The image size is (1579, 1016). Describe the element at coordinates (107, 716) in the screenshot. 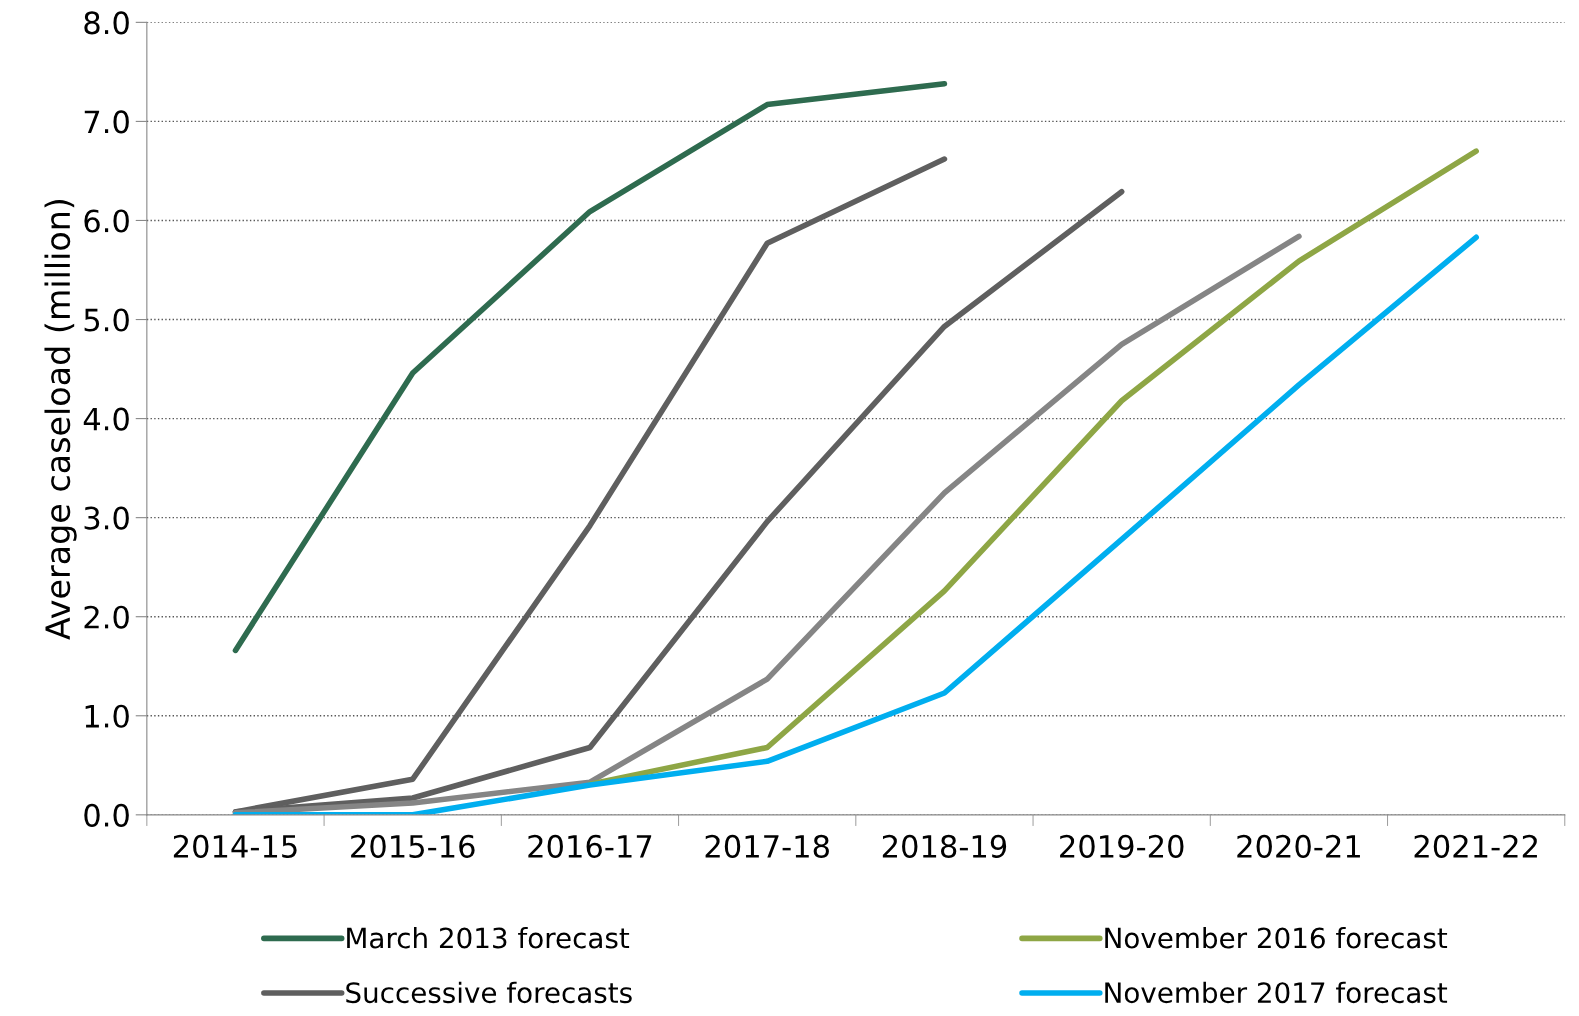

I see `y-tick-label: 1.0` at that location.